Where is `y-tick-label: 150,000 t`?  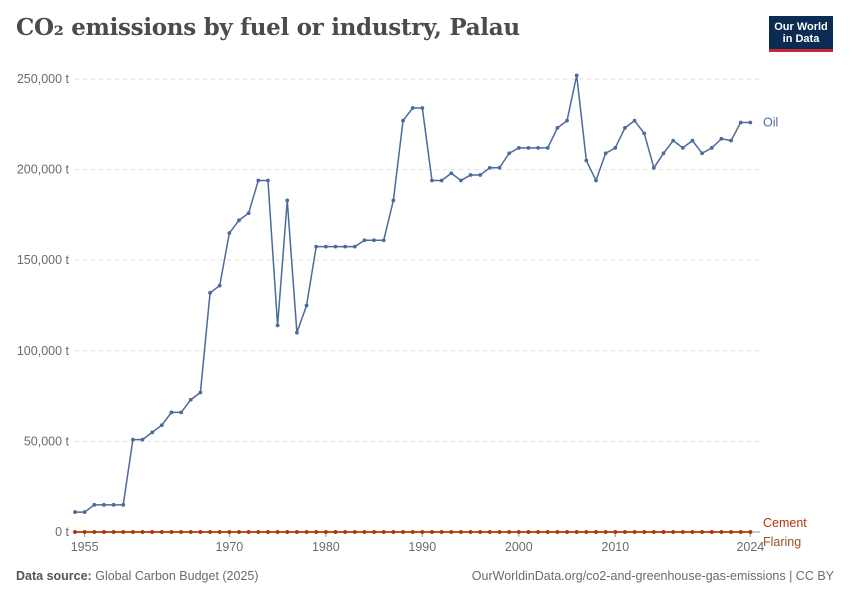 y-tick-label: 150,000 t is located at coordinates (43, 260).